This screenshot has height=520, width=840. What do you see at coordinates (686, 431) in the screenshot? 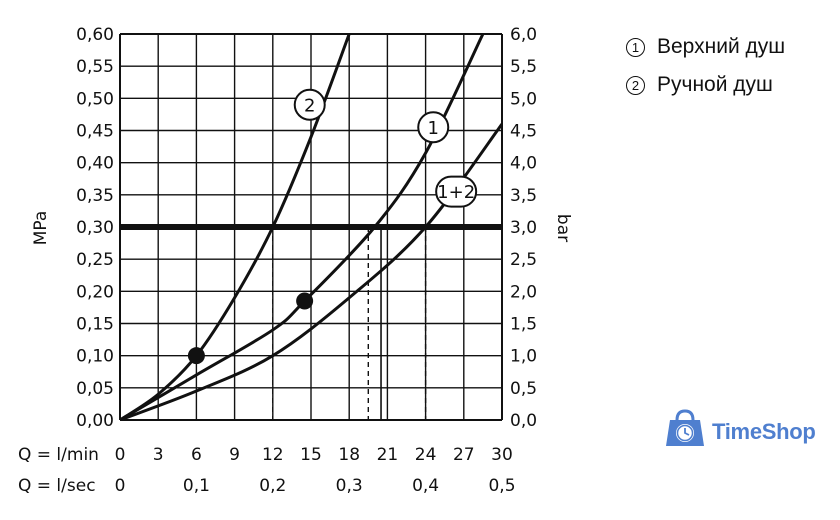
I see `shopping-bag-clock-icon` at bounding box center [686, 431].